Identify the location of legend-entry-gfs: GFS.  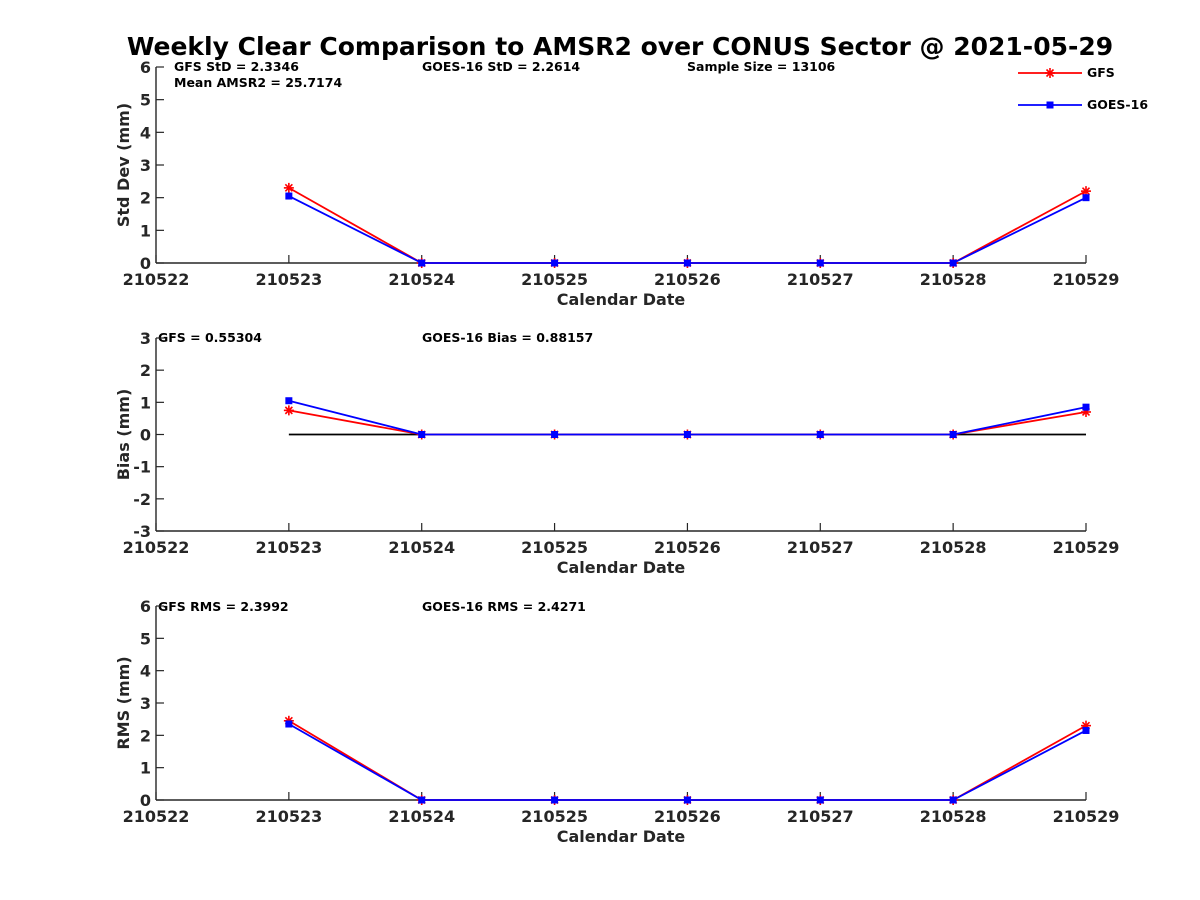
(1066, 72).